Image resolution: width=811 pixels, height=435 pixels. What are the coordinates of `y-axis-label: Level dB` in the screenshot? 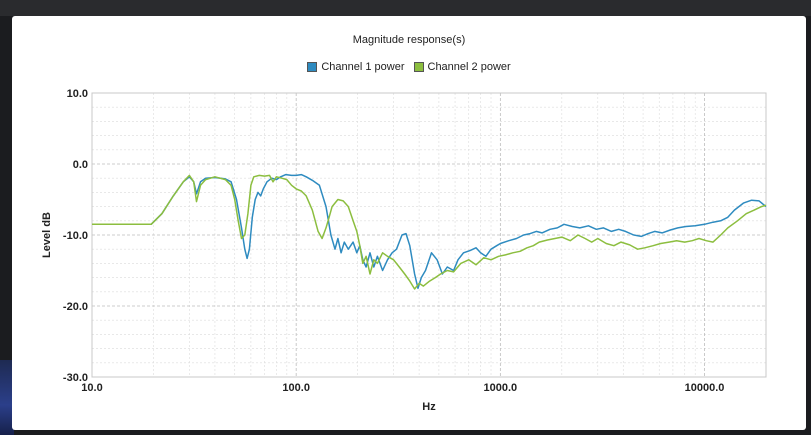 It's located at (47, 235).